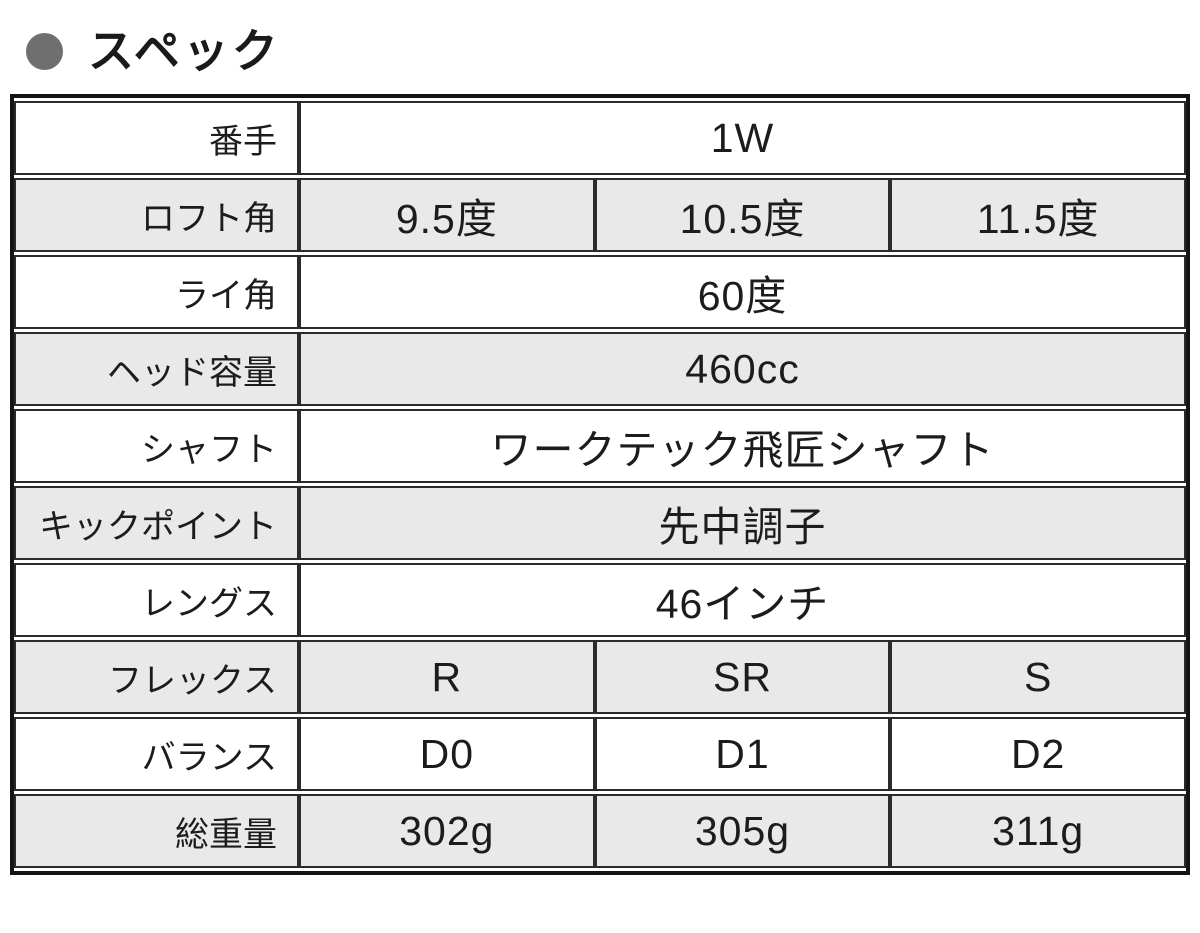 This screenshot has width=1200, height=933. What do you see at coordinates (1038, 754) in the screenshot?
I see `spec-value: D2` at bounding box center [1038, 754].